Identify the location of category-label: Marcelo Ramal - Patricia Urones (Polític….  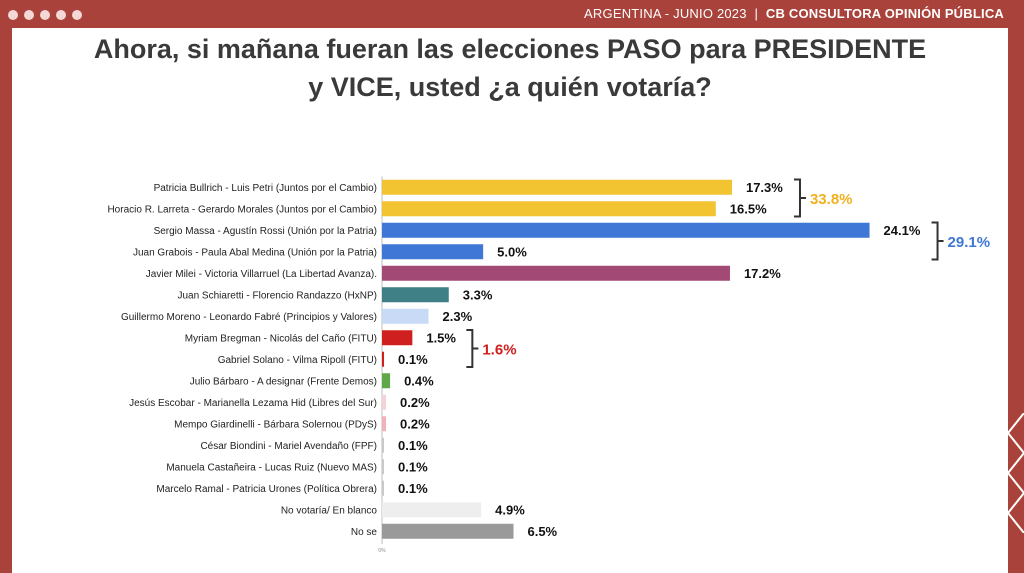
(266, 489).